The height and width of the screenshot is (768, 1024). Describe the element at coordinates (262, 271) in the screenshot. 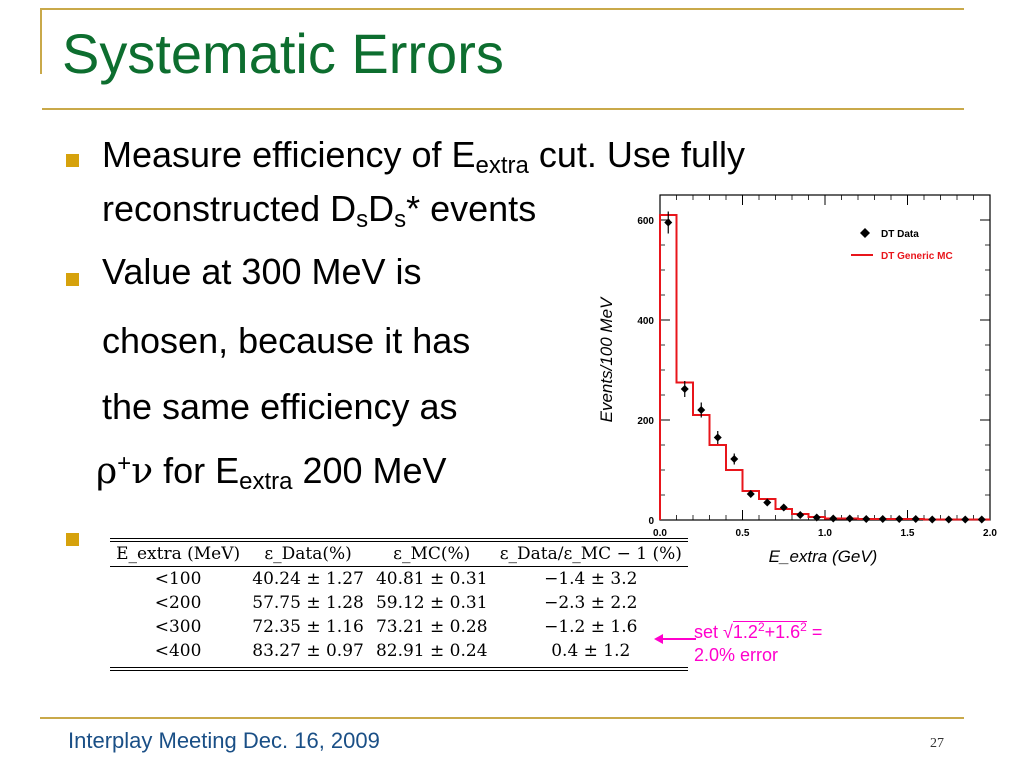

I see `bullet-2-line-1: Value at 300 MeV is` at that location.